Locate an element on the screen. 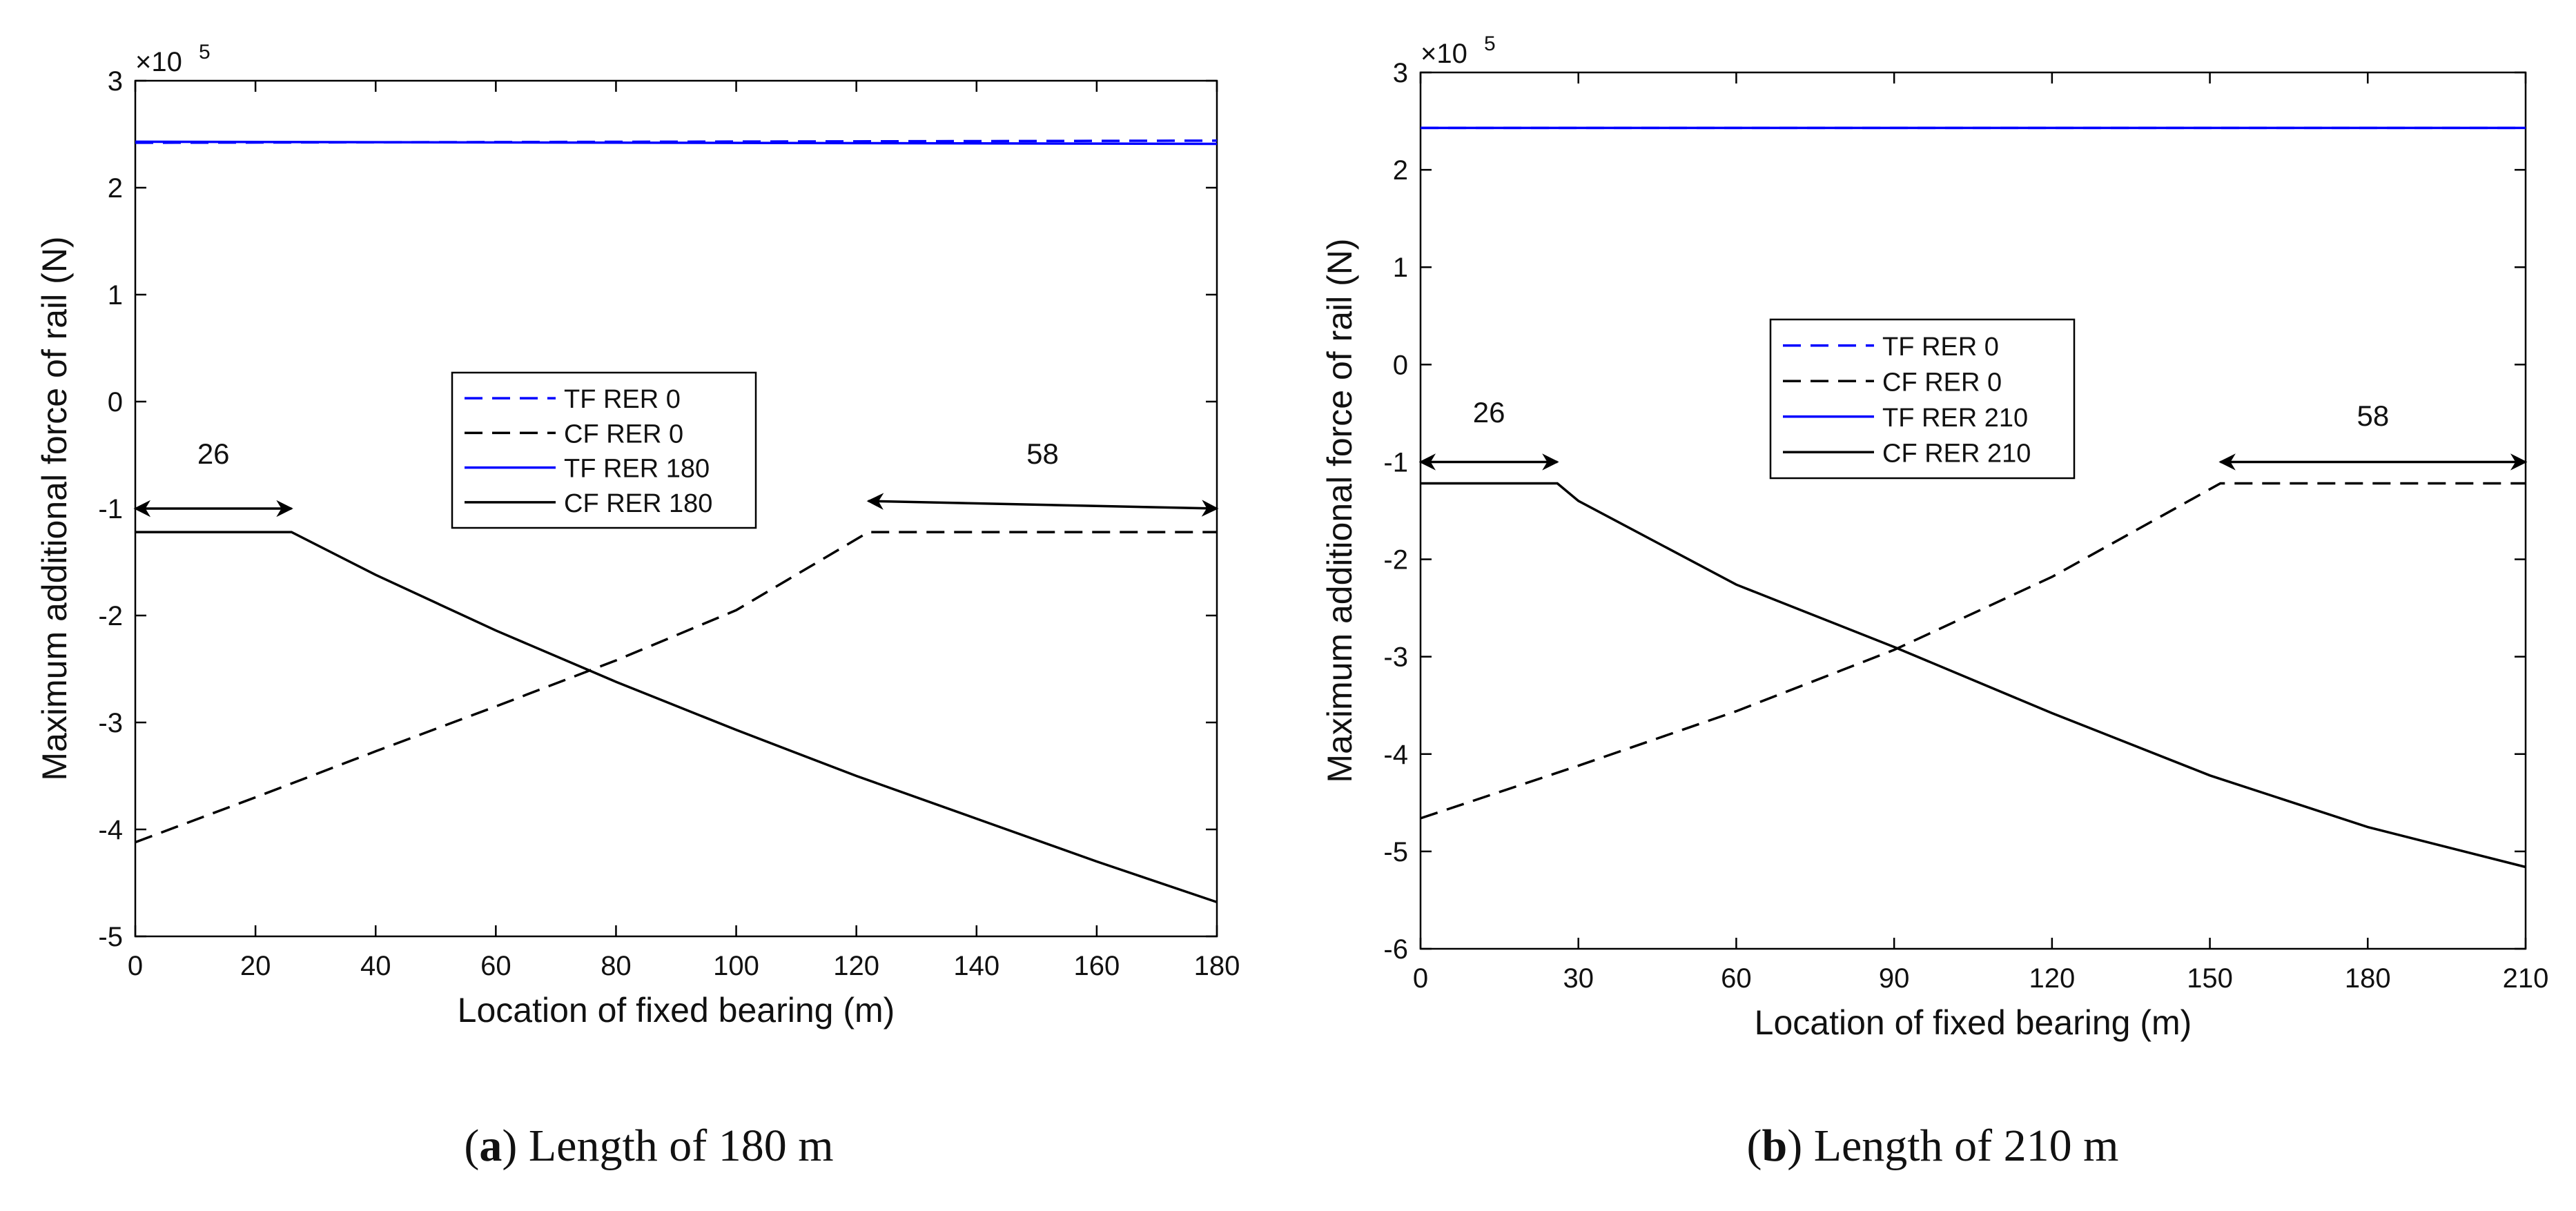 Image resolution: width=2576 pixels, height=1211 pixels. x-tick-label: 80 is located at coordinates (616, 966).